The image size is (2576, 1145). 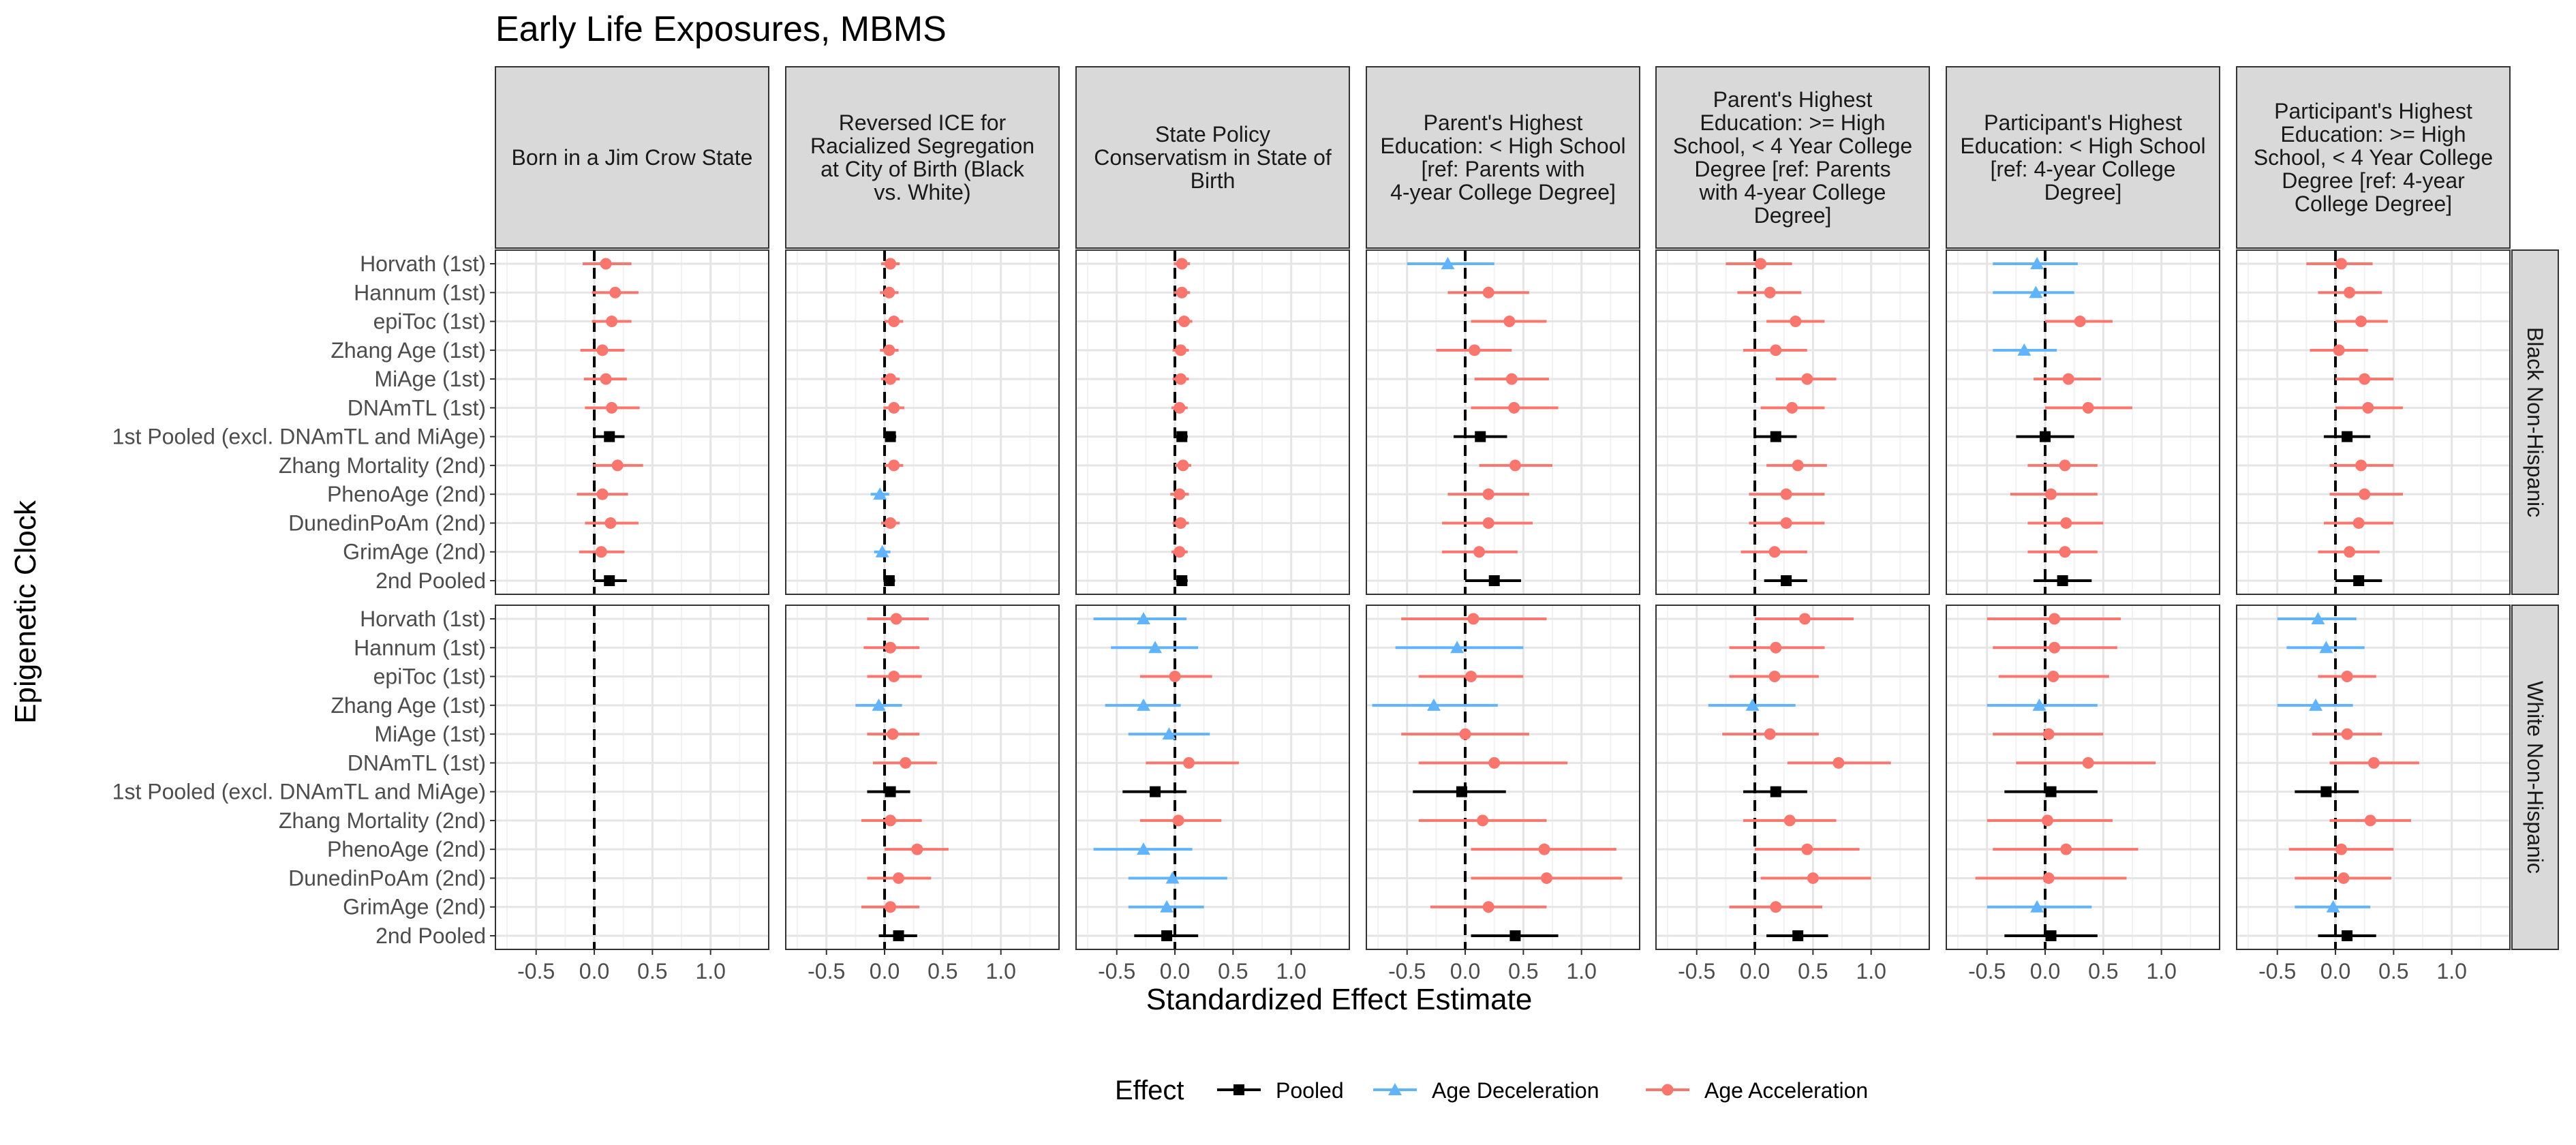 I want to click on x-tick-label: 0.5, so click(x=2393, y=971).